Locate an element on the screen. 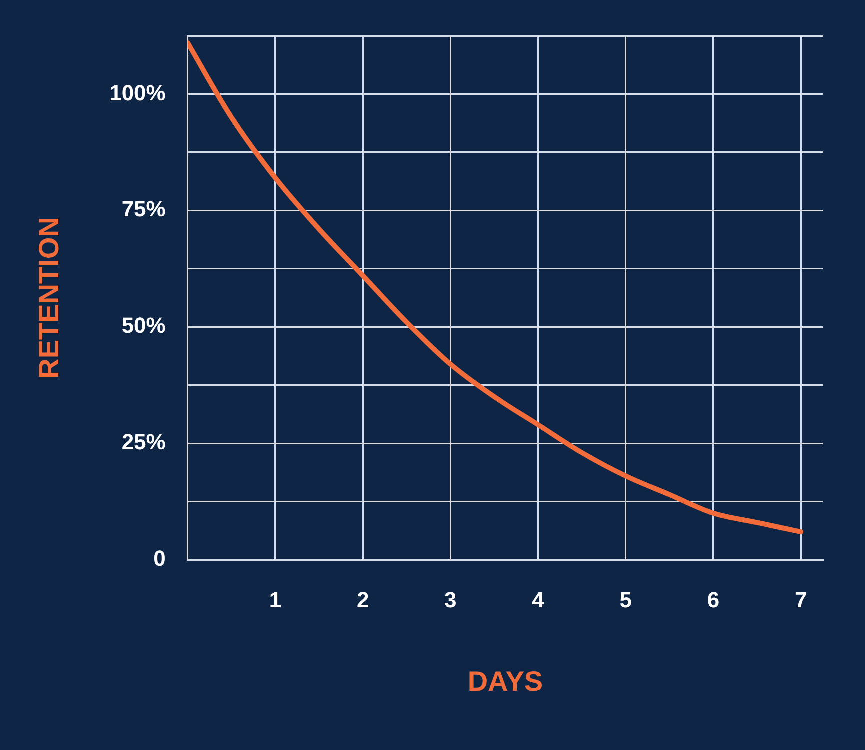 Image resolution: width=865 pixels, height=750 pixels. y-axis-title: RETENTION is located at coordinates (49, 298).